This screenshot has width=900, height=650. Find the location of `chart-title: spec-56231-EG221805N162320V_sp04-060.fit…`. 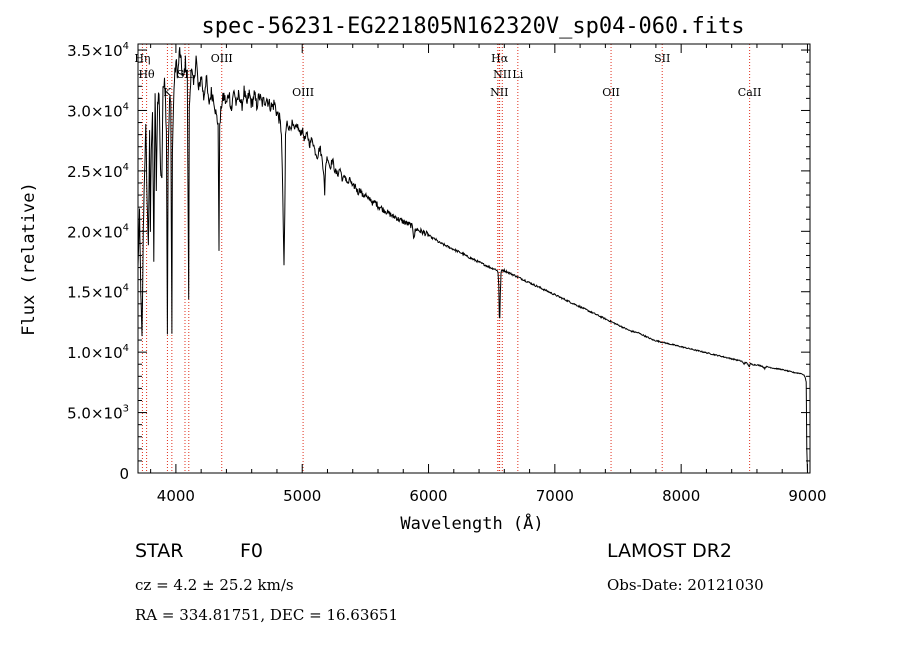

chart-title: spec-56231-EG221805N162320V_sp04-060.fit… is located at coordinates (472, 26).